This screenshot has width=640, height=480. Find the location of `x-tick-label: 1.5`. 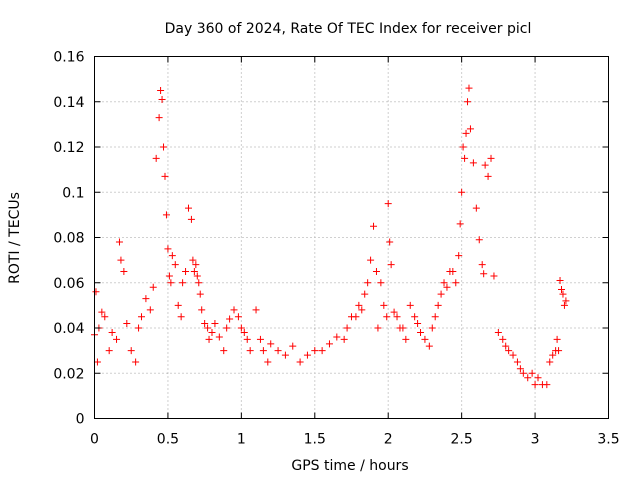

x-tick-label: 1.5 is located at coordinates (315, 440).